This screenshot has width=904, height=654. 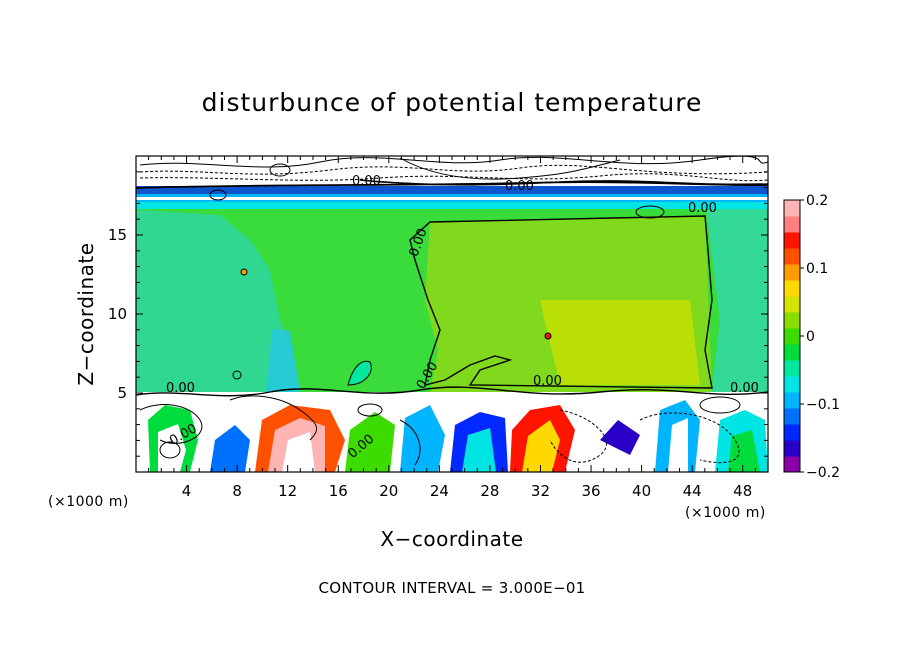 I want to click on colorbar-tick-label: −0.1, so click(x=823, y=405).